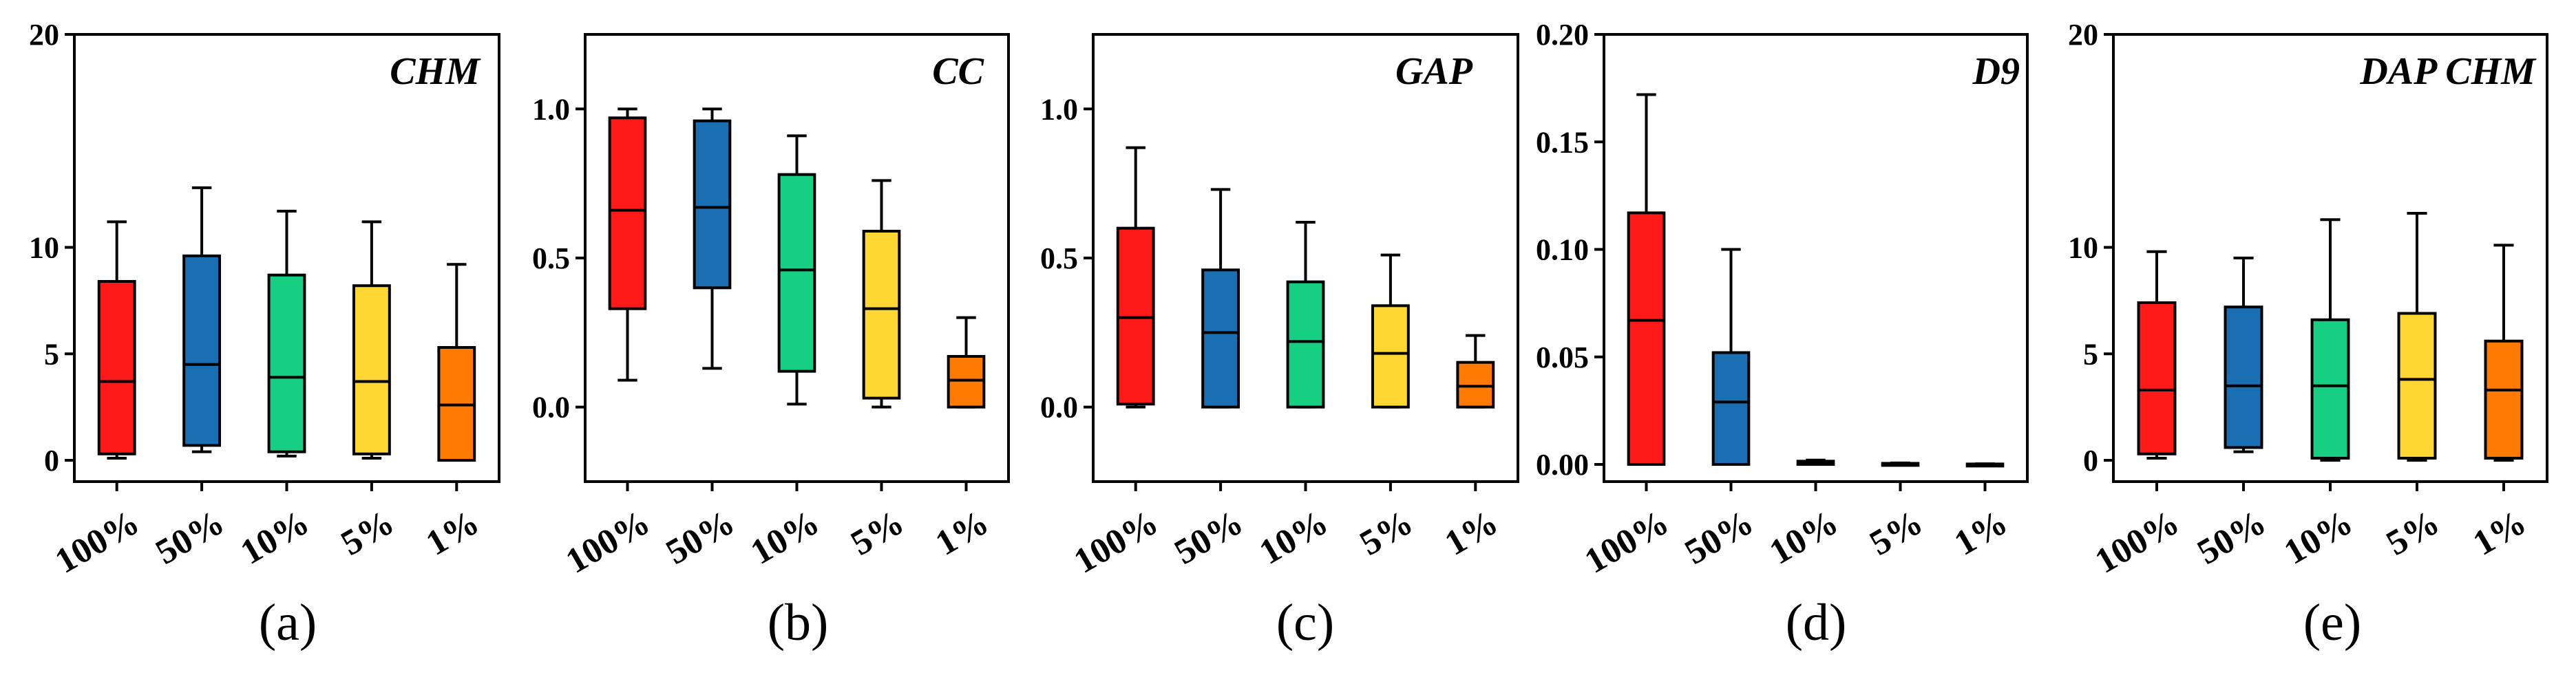  Describe the element at coordinates (1305, 623) in the screenshot. I see `panel-label: (c)` at that location.